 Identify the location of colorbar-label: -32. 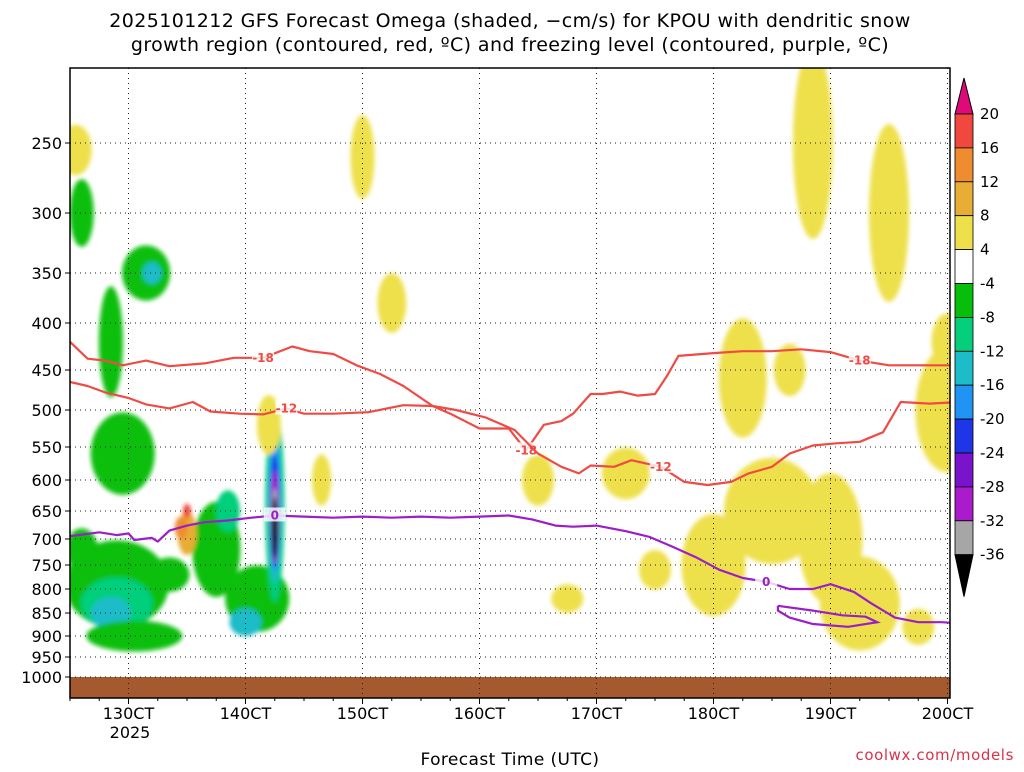
(992, 521).